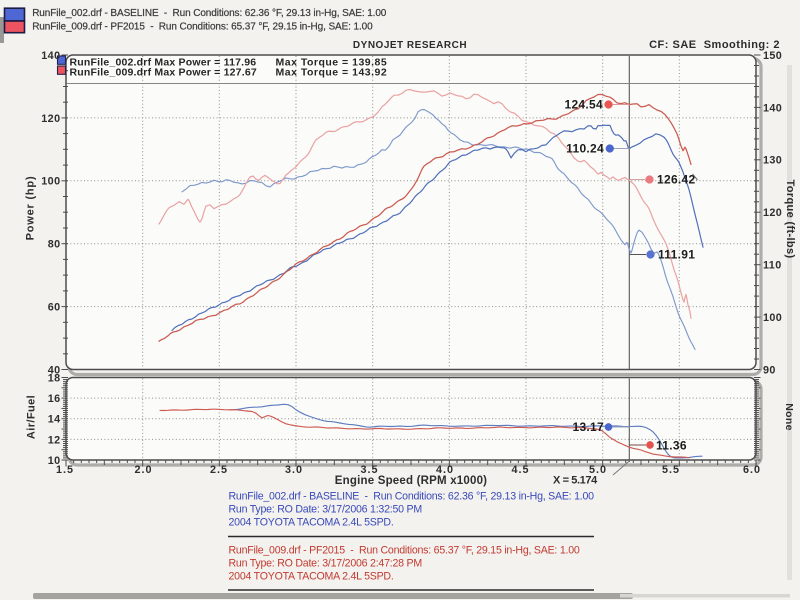 This screenshot has height=600, width=800. What do you see at coordinates (671, 446) in the screenshot?
I see `svg-text: 11.36` at bounding box center [671, 446].